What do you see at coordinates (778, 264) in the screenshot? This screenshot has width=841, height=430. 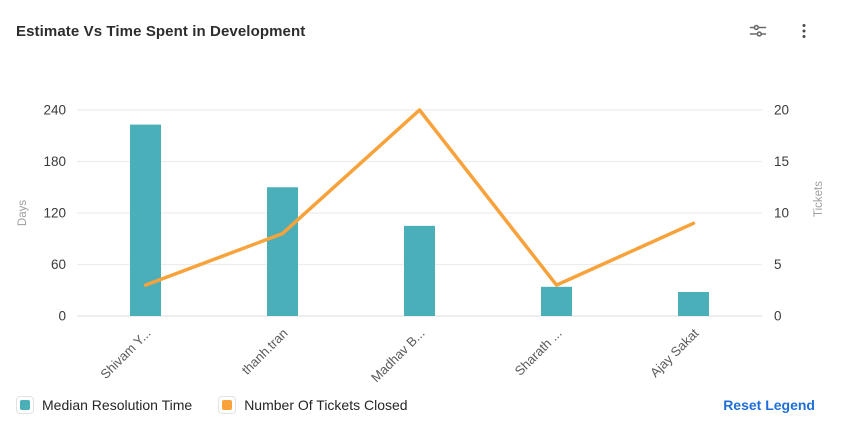 I see `right-axis-tick: 5` at bounding box center [778, 264].